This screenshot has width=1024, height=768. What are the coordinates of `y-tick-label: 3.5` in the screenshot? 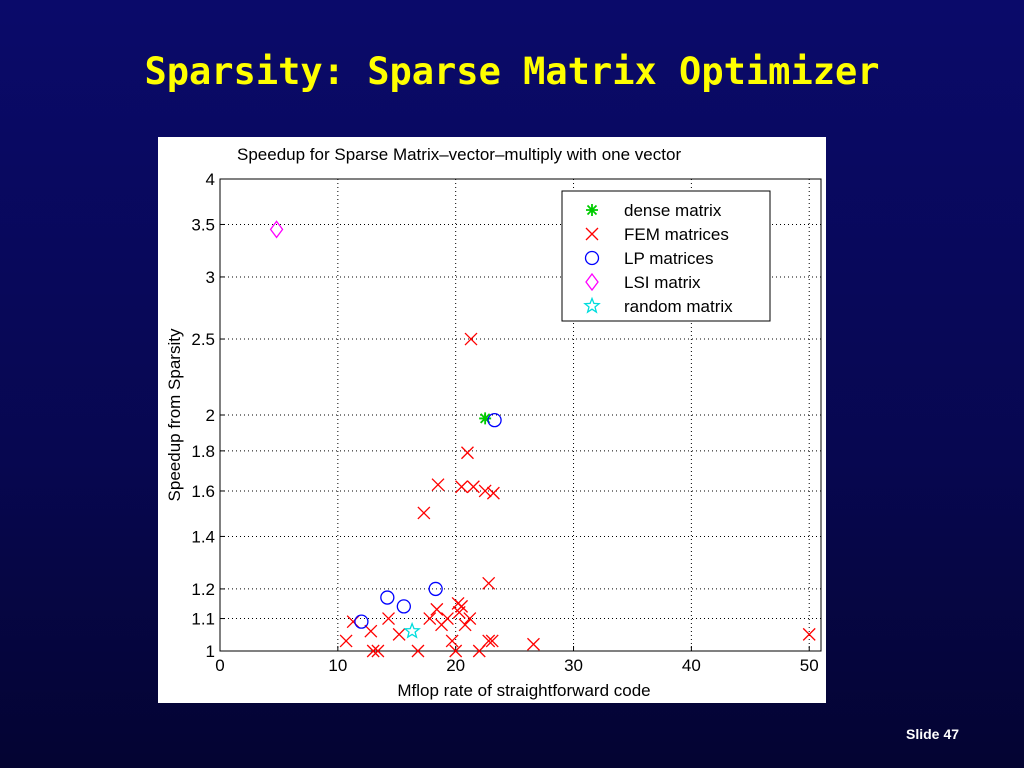 It's located at (203, 224).